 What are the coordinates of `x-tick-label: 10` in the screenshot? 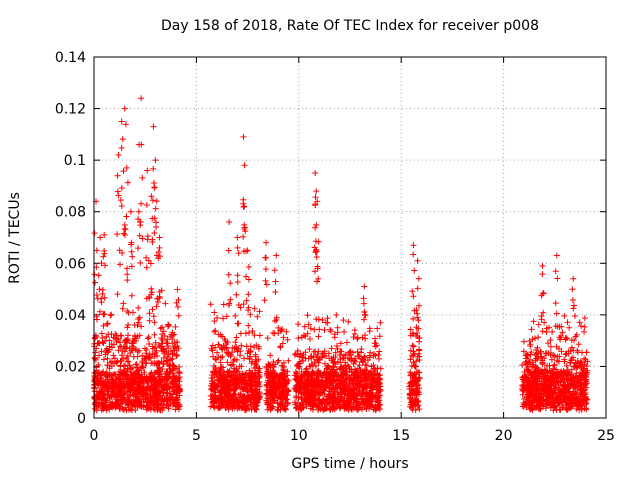 It's located at (299, 436).